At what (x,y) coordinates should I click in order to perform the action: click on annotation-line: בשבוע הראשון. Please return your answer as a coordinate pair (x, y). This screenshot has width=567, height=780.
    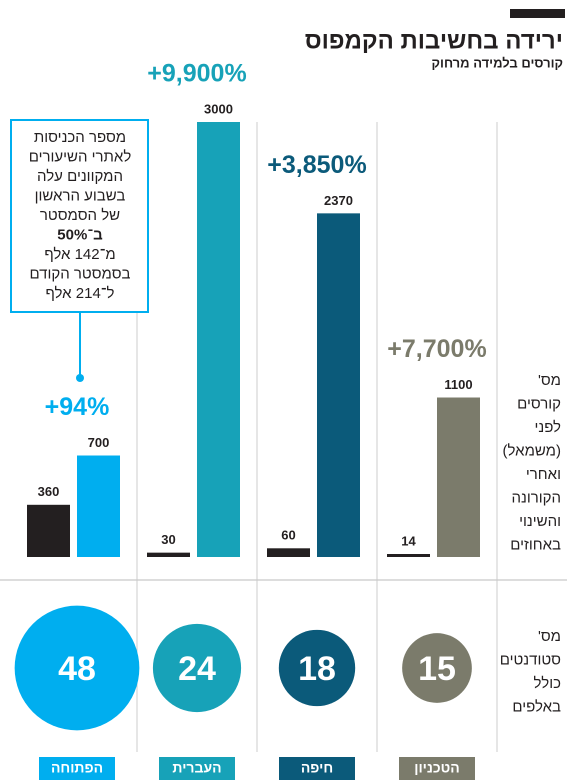
    Looking at the image, I should click on (80, 195).